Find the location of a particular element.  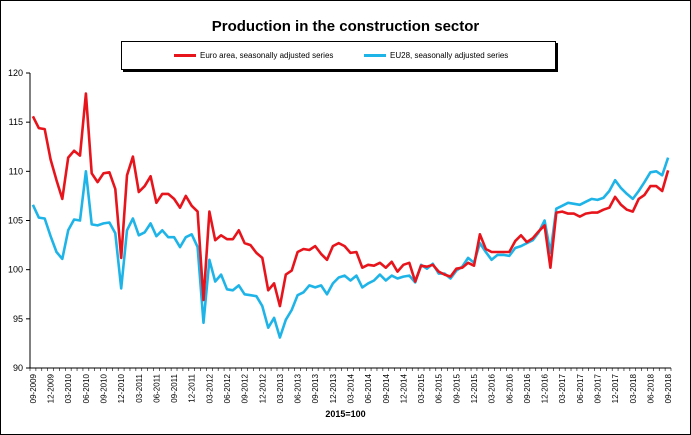

x-tick-label: 12-2013 is located at coordinates (333, 388).